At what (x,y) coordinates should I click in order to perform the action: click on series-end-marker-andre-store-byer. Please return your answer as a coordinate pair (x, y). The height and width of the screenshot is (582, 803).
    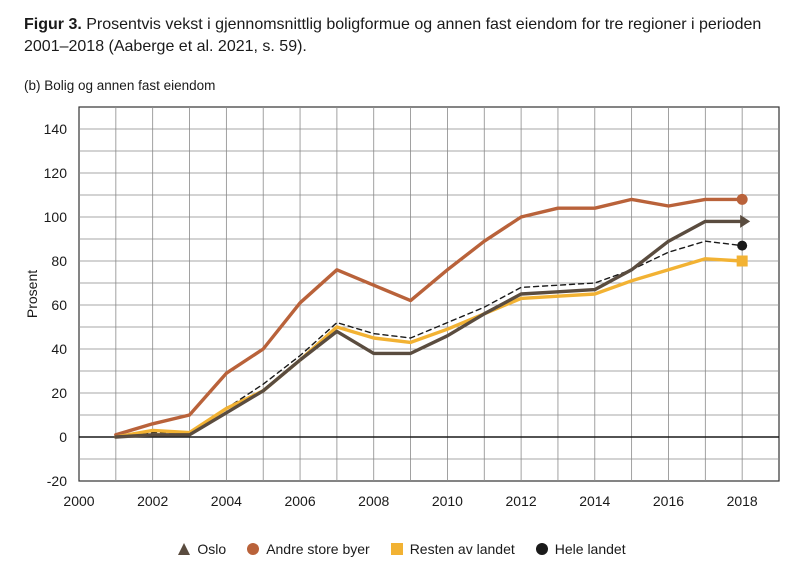
    Looking at the image, I should click on (742, 199).